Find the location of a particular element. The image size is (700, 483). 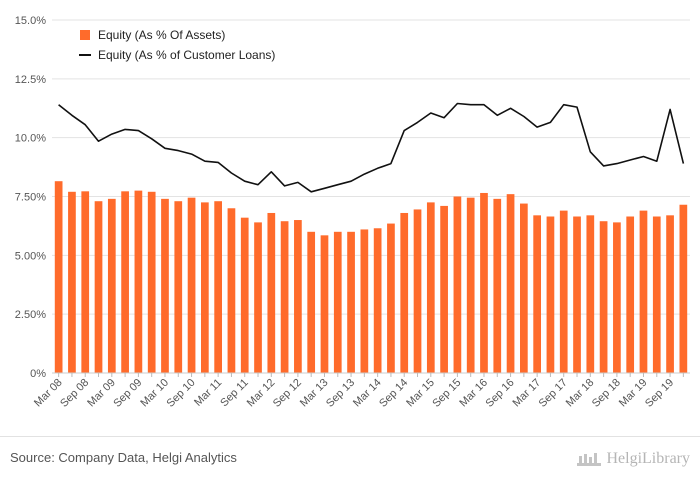

x-tick-label: Mar 08 is located at coordinates (48, 393).